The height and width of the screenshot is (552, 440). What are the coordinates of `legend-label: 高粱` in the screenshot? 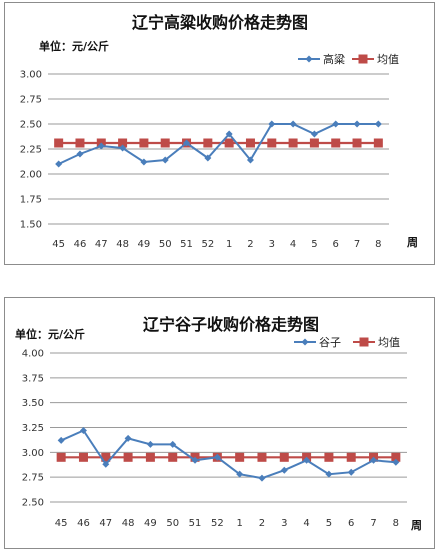 It's located at (334, 59).